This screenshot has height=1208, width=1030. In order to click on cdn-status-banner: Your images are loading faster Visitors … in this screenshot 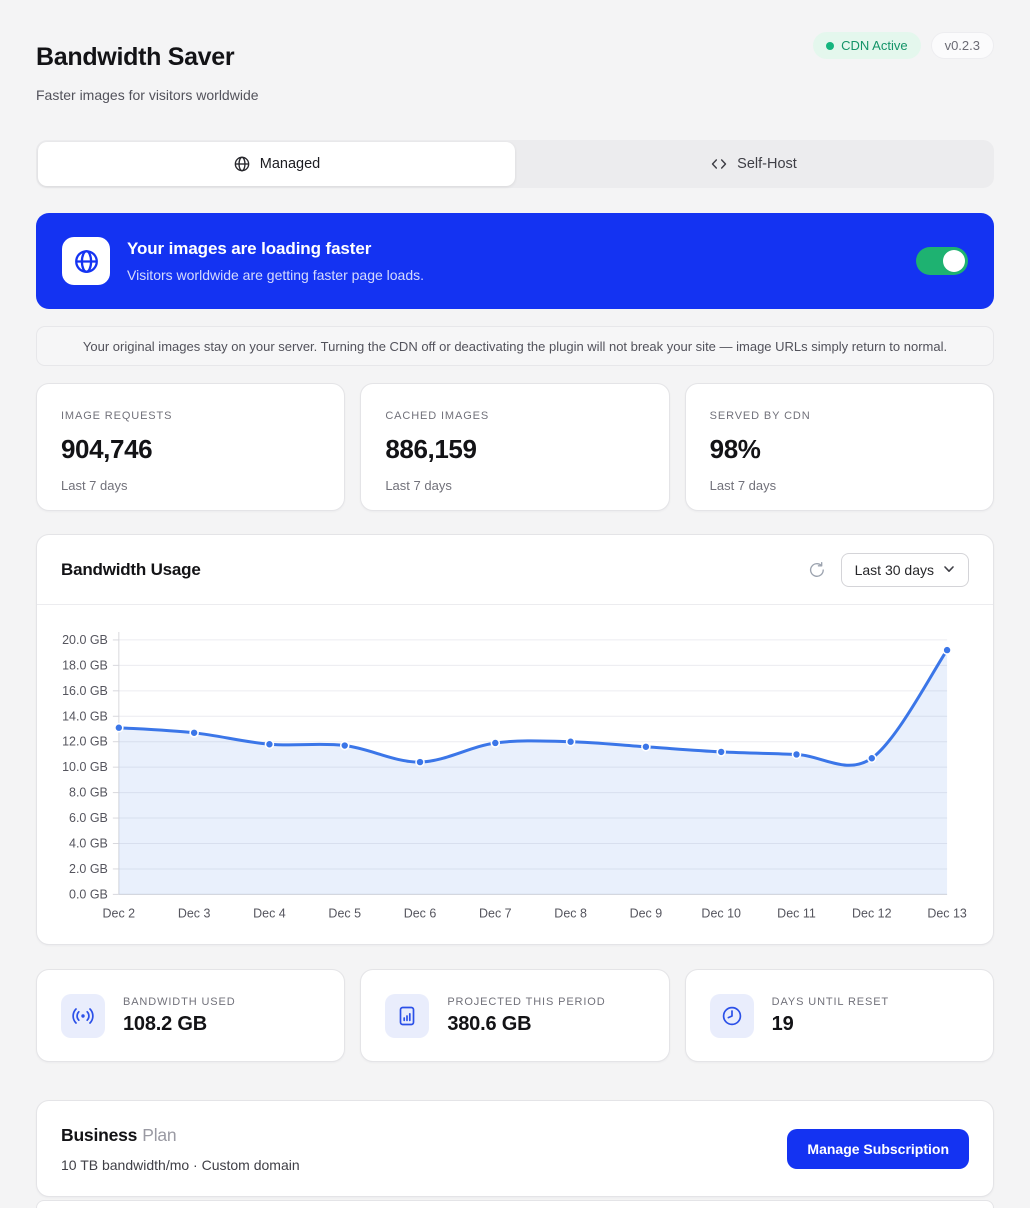, I will do `click(515, 261)`.